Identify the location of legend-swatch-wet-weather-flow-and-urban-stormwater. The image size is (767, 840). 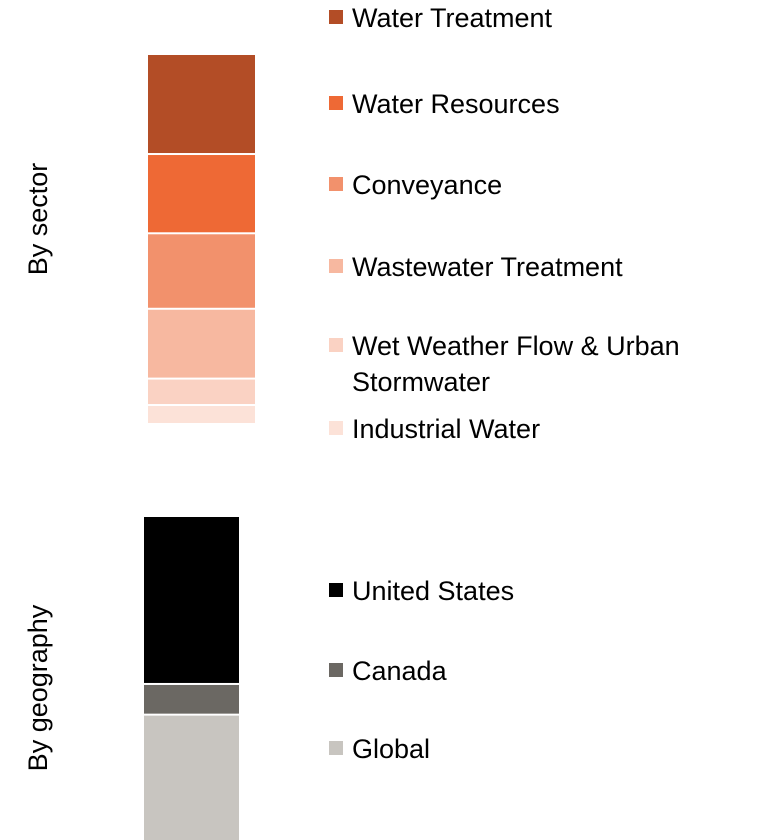
(336, 345).